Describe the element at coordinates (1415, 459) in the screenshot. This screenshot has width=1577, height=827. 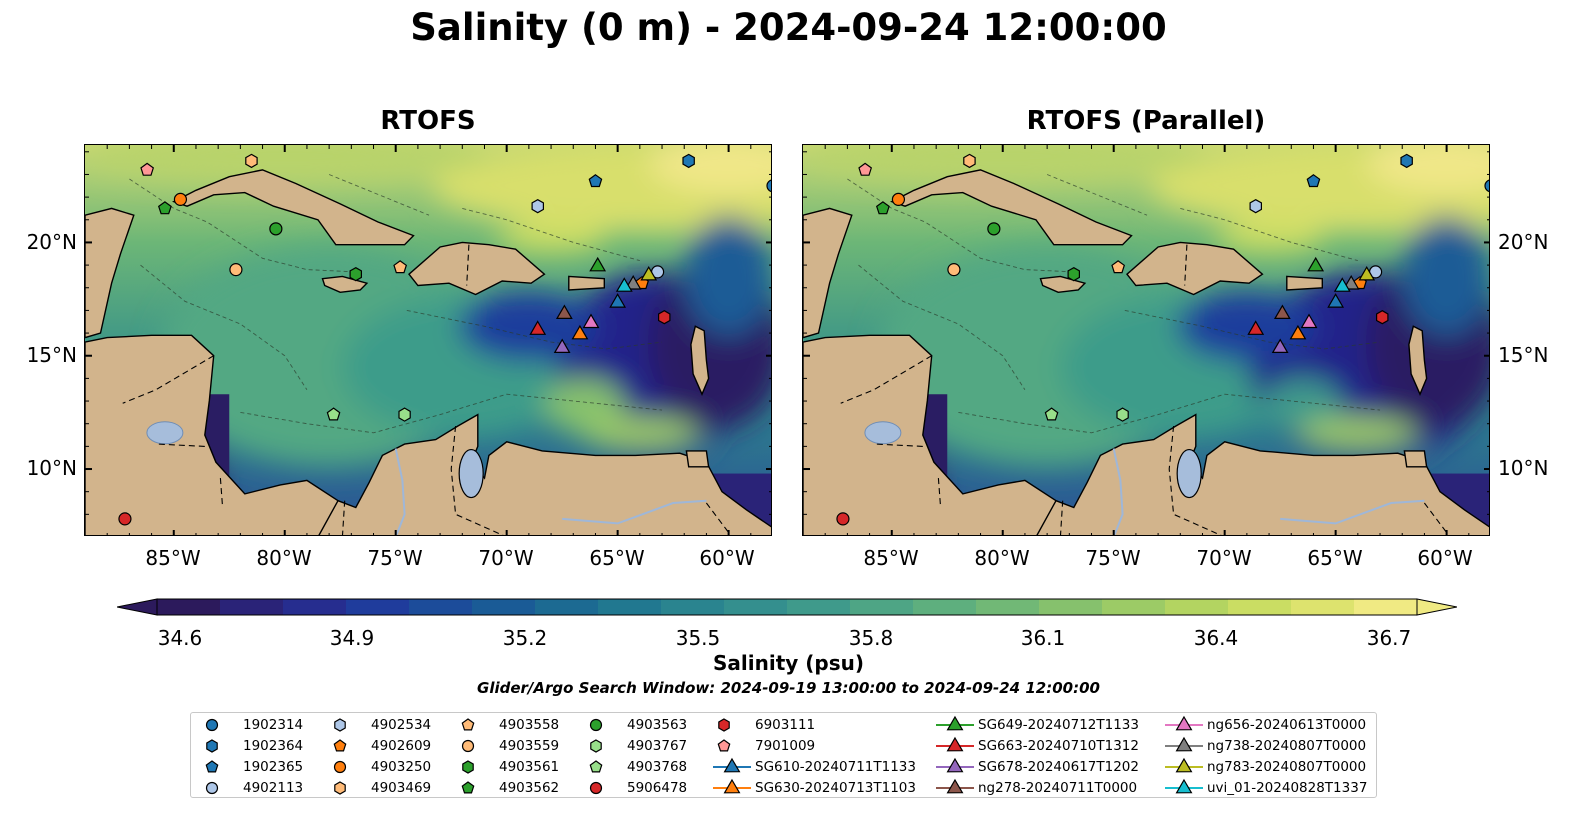
I see `land-trinidad` at that location.